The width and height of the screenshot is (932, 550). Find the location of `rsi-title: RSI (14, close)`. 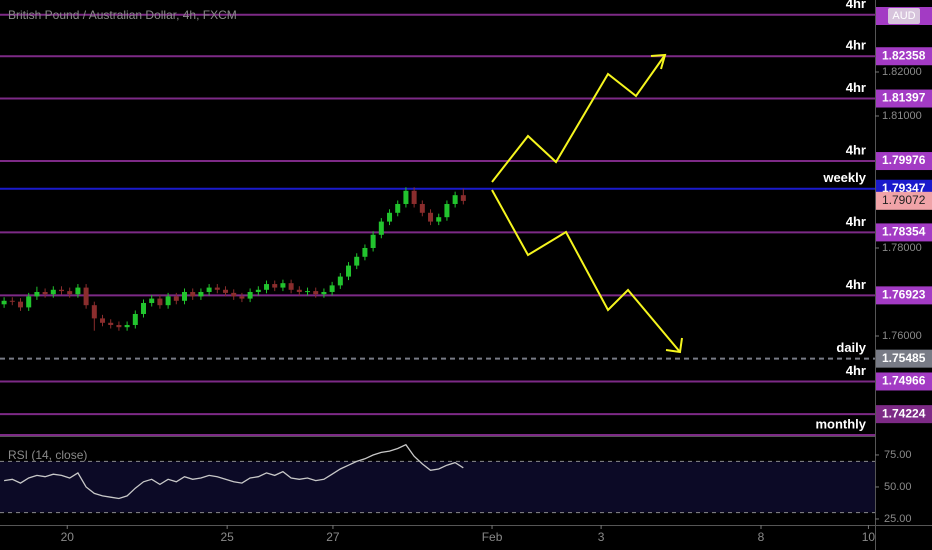

rsi-title: RSI (14, close) is located at coordinates (47, 455).